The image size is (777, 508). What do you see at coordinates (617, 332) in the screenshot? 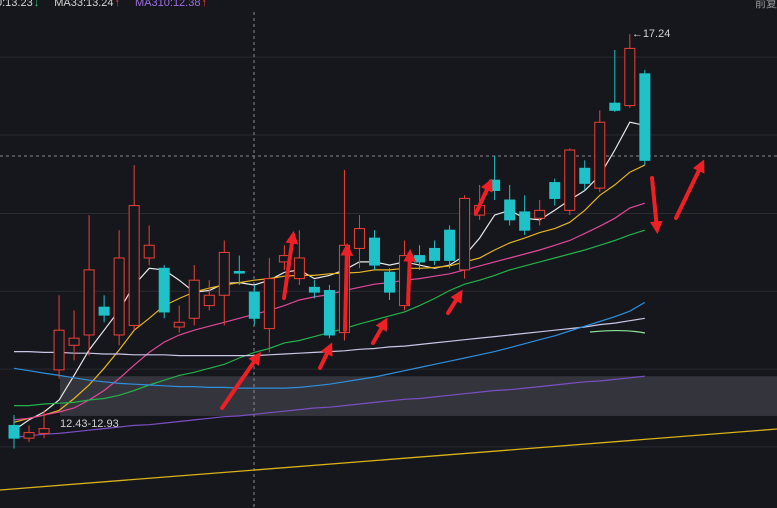
I see `ma-line-extra` at bounding box center [617, 332].